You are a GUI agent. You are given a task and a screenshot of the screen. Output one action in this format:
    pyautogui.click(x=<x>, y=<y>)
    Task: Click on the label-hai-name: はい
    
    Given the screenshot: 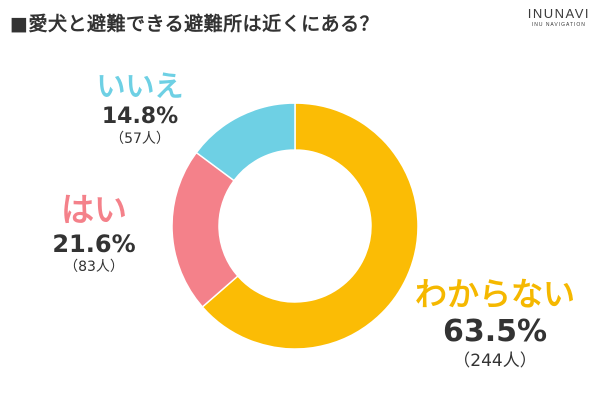 What is the action you would take?
    pyautogui.click(x=94, y=209)
    